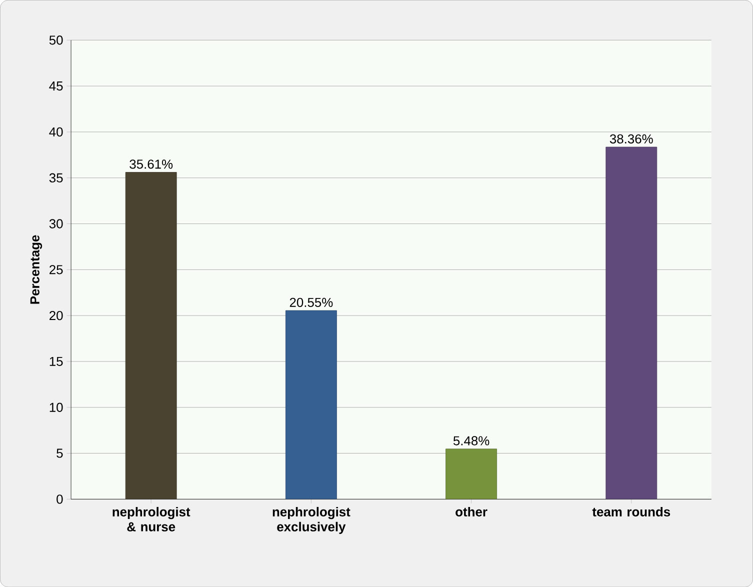  Describe the element at coordinates (311, 302) in the screenshot. I see `data-label: 20.55%` at that location.